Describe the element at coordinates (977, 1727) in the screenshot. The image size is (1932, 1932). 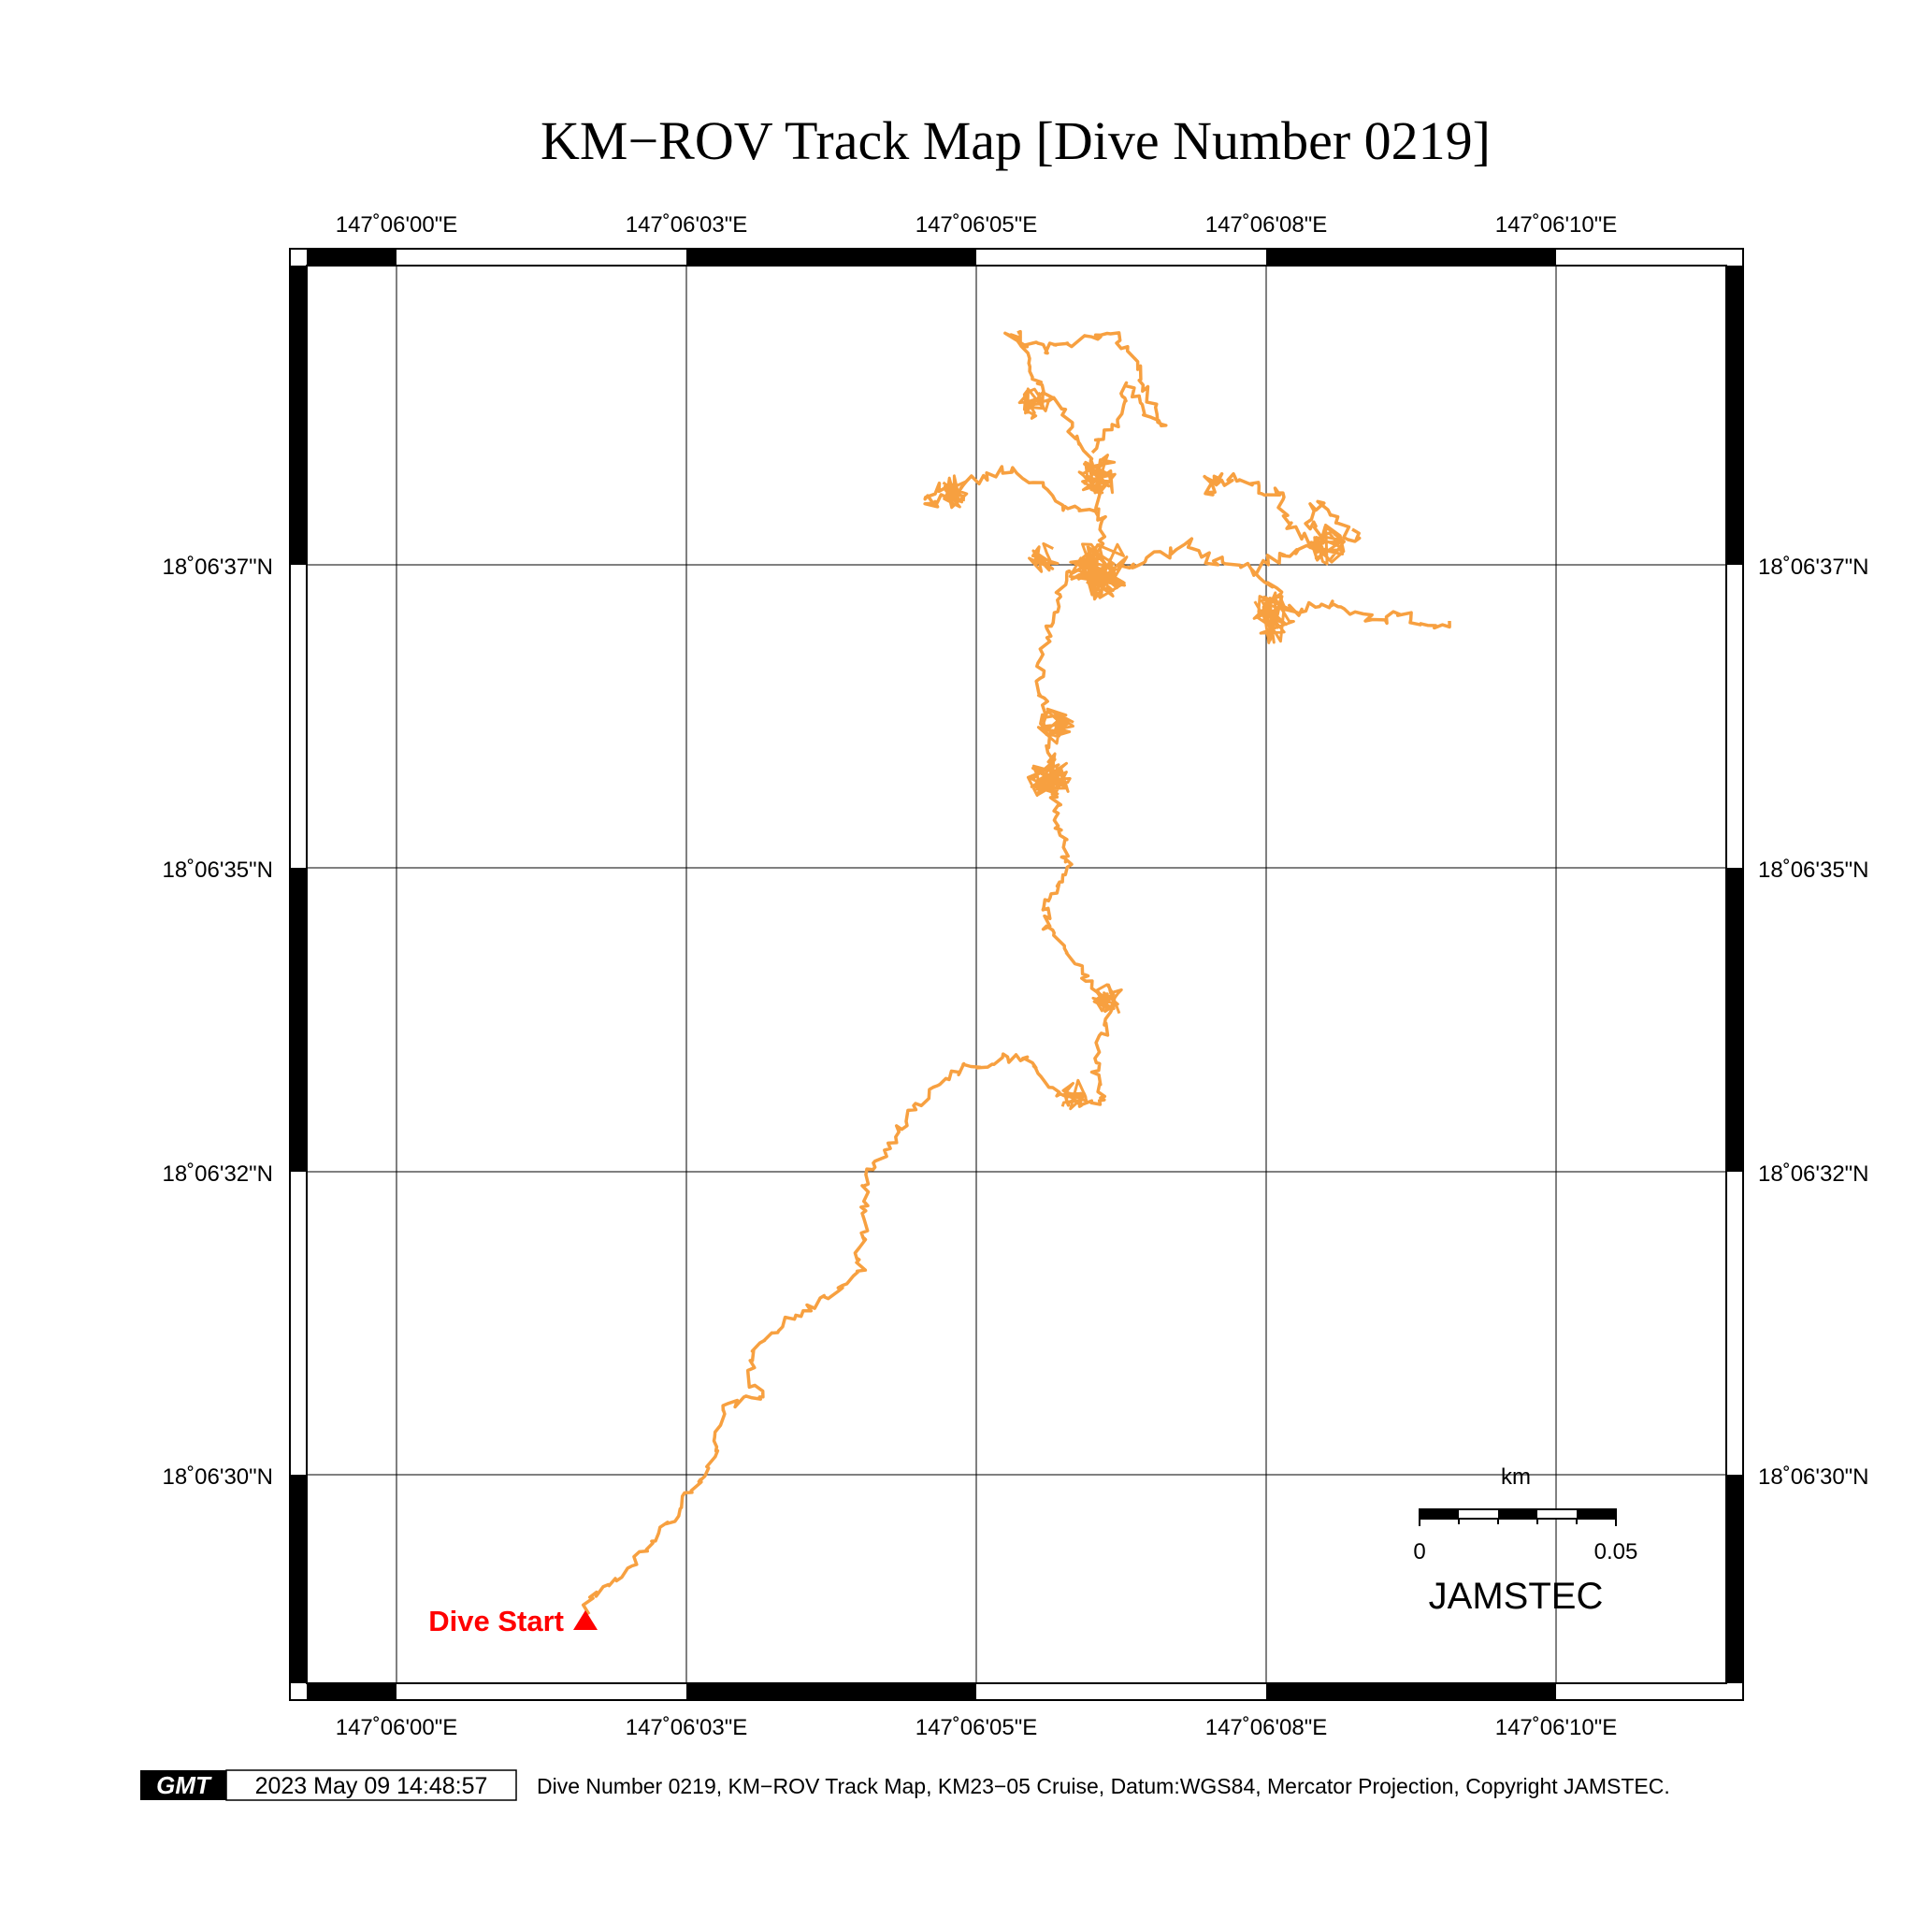
I see `lon-tick-bottom-2: 147˚06'05"E` at that location.